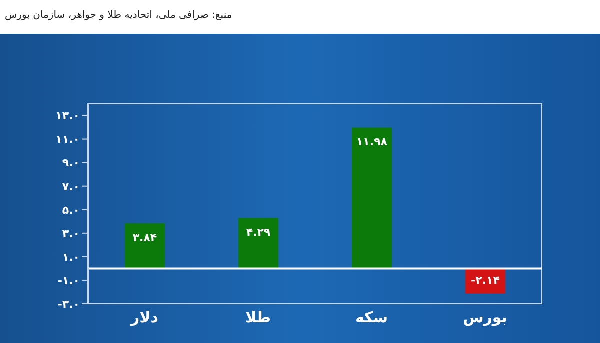 The height and width of the screenshot is (343, 600). What do you see at coordinates (69, 281) in the screenshot?
I see `y-tick-label: -۱.۰` at bounding box center [69, 281].